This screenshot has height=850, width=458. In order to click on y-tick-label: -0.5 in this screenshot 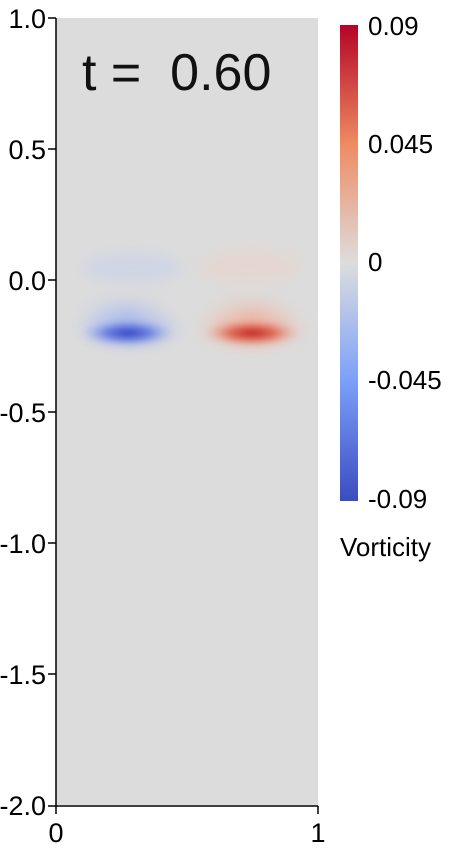, I will do `click(23, 413)`.